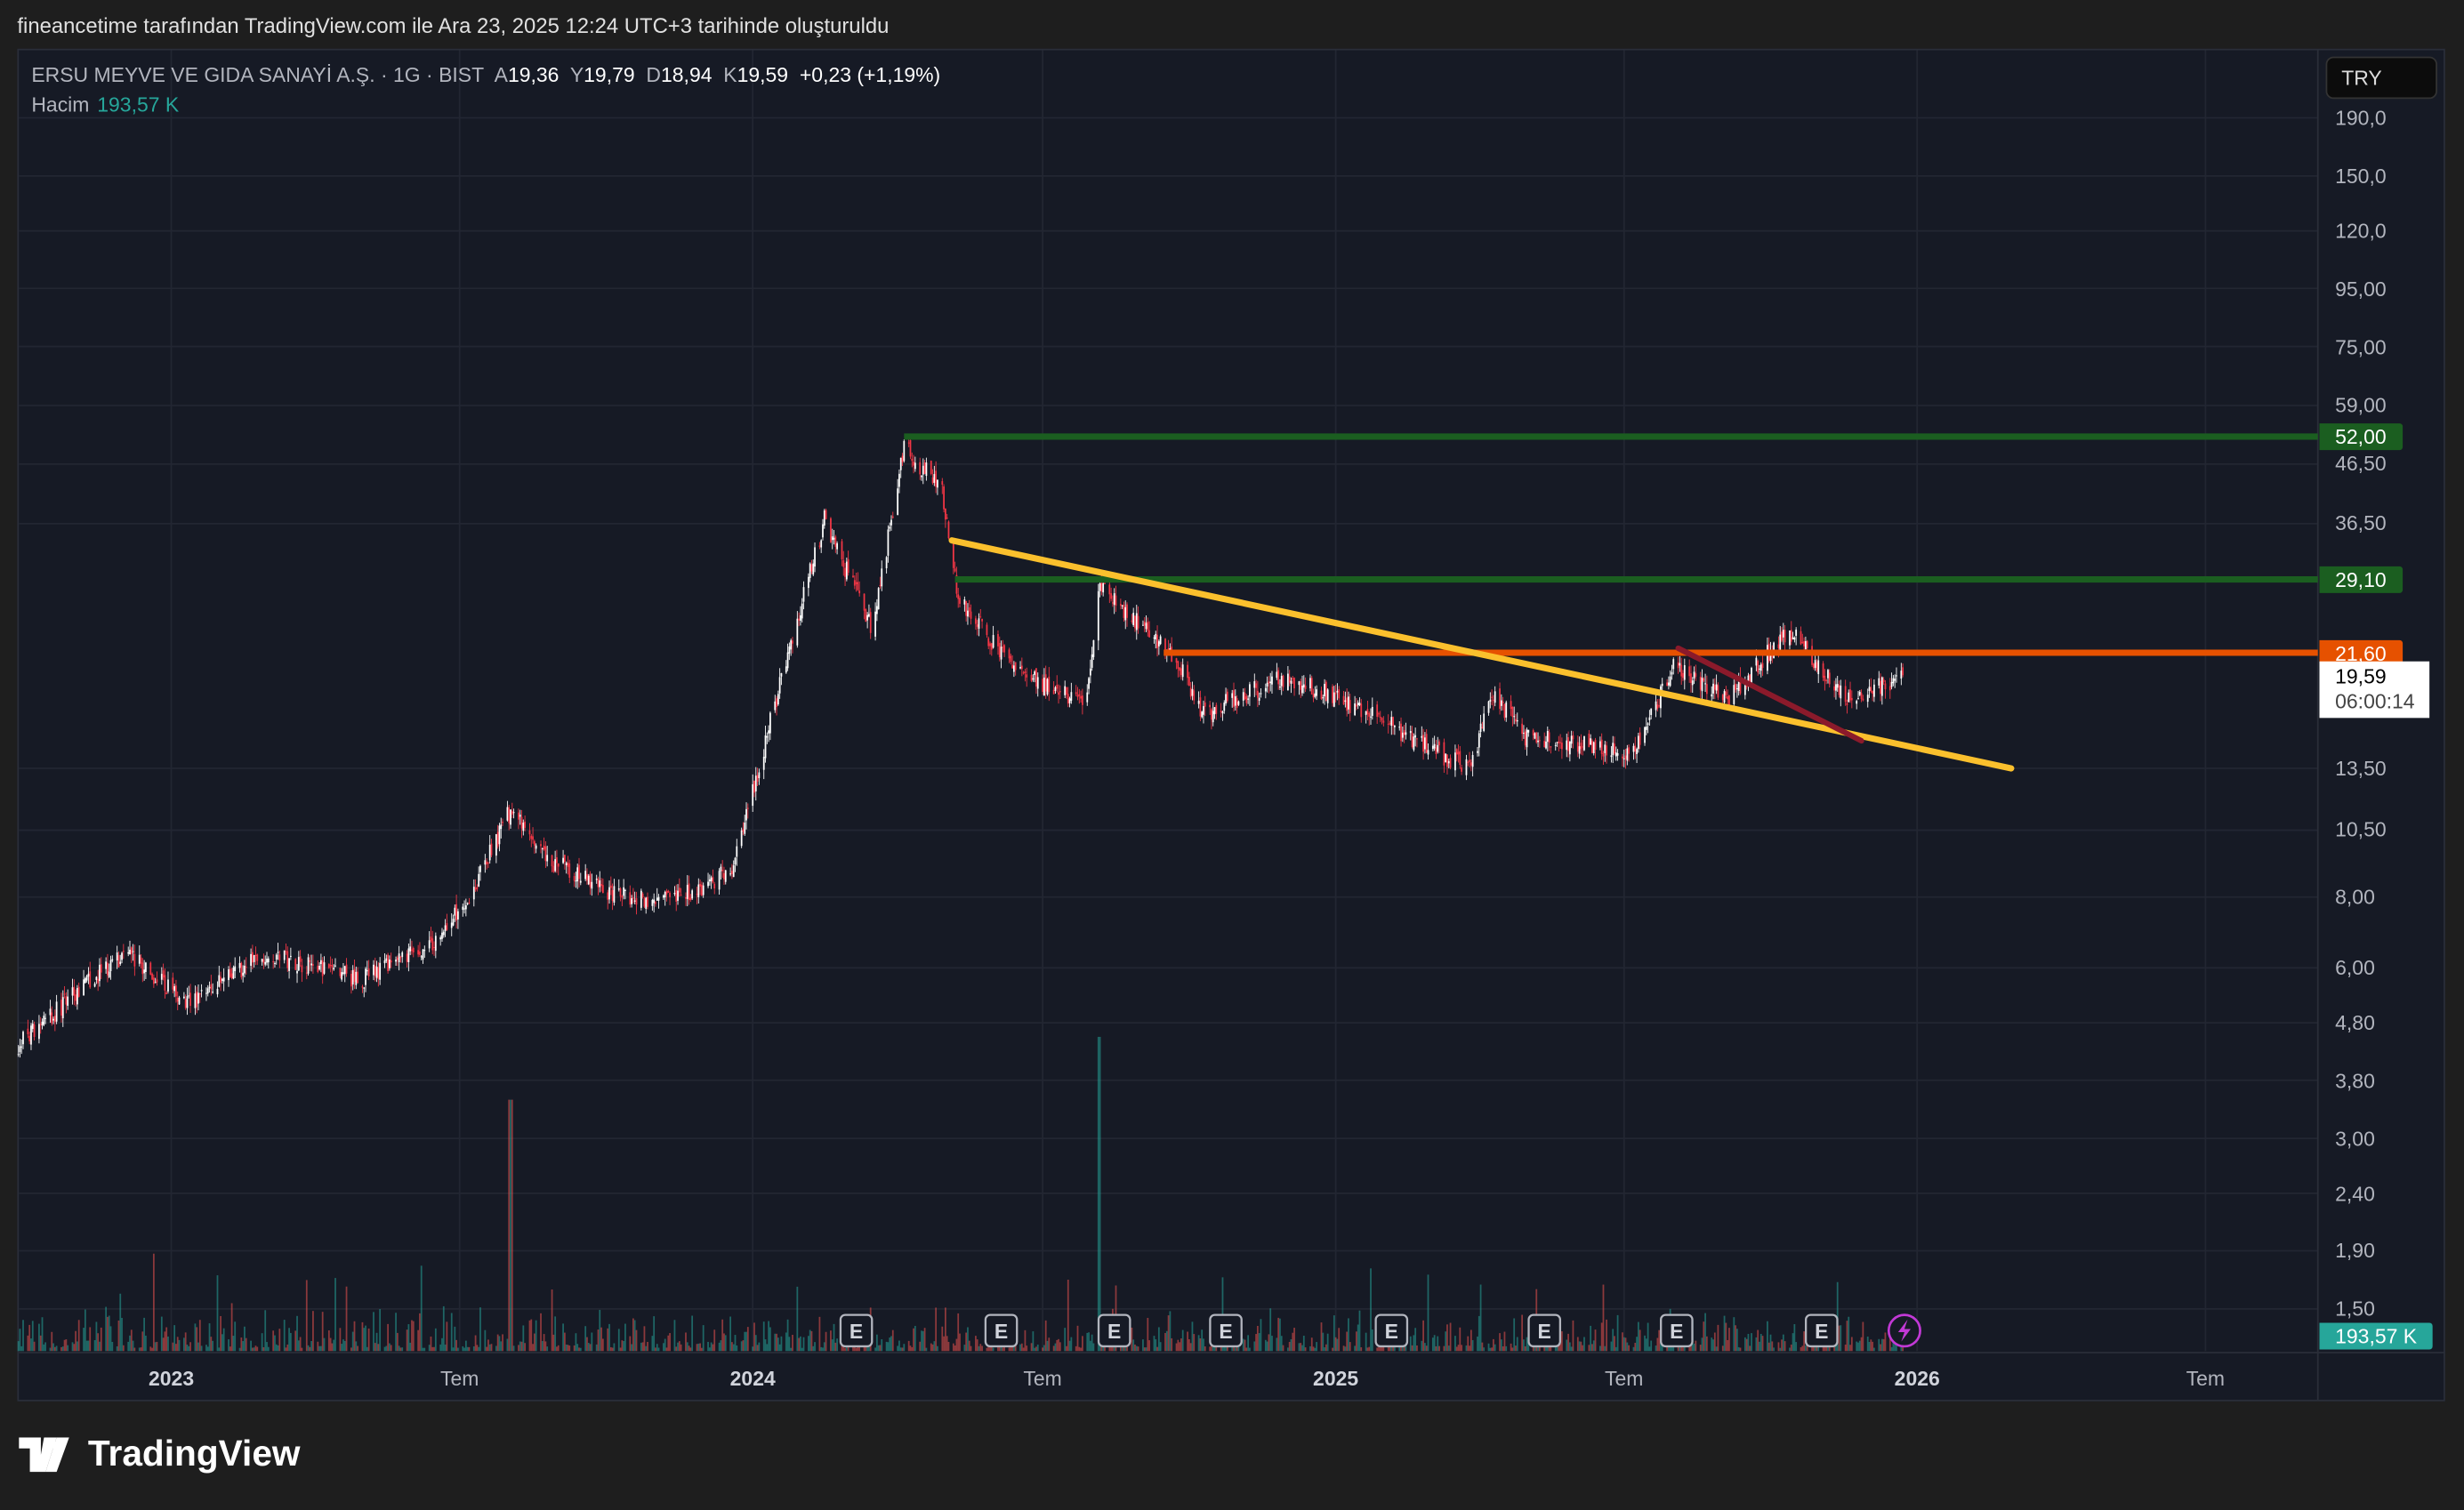  I want to click on currency-button: TRY, so click(2381, 78).